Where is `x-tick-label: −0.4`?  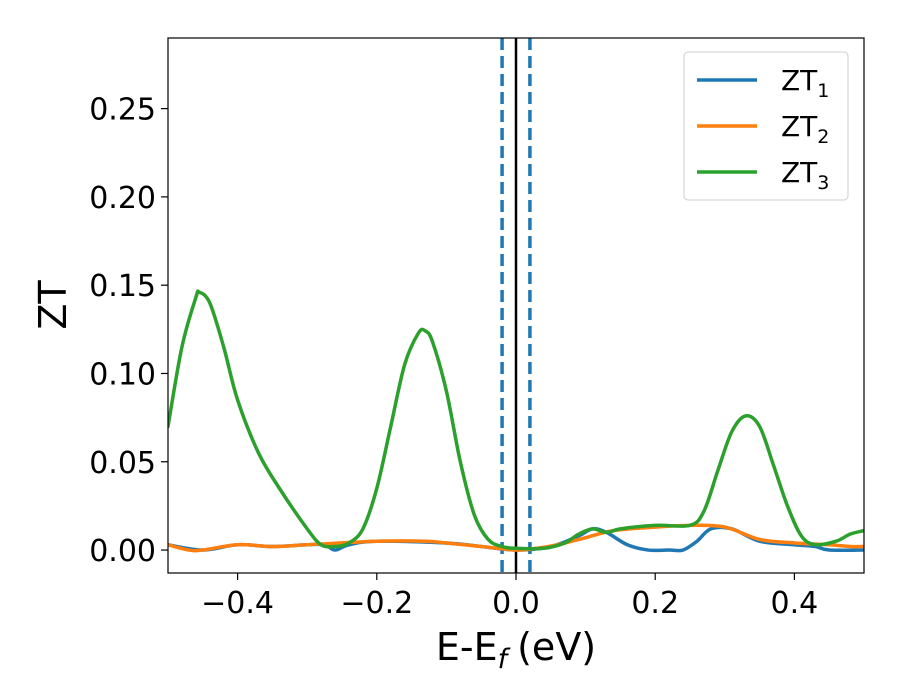 x-tick-label: −0.4 is located at coordinates (237, 603).